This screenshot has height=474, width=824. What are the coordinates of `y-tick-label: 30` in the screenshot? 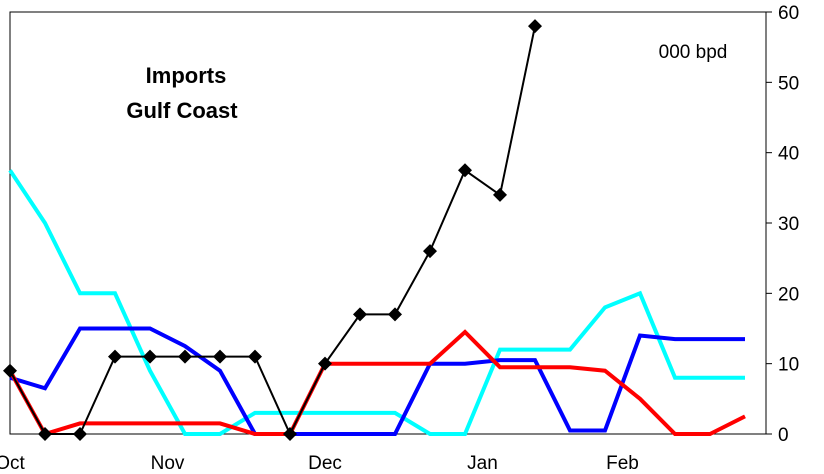 It's located at (788, 224).